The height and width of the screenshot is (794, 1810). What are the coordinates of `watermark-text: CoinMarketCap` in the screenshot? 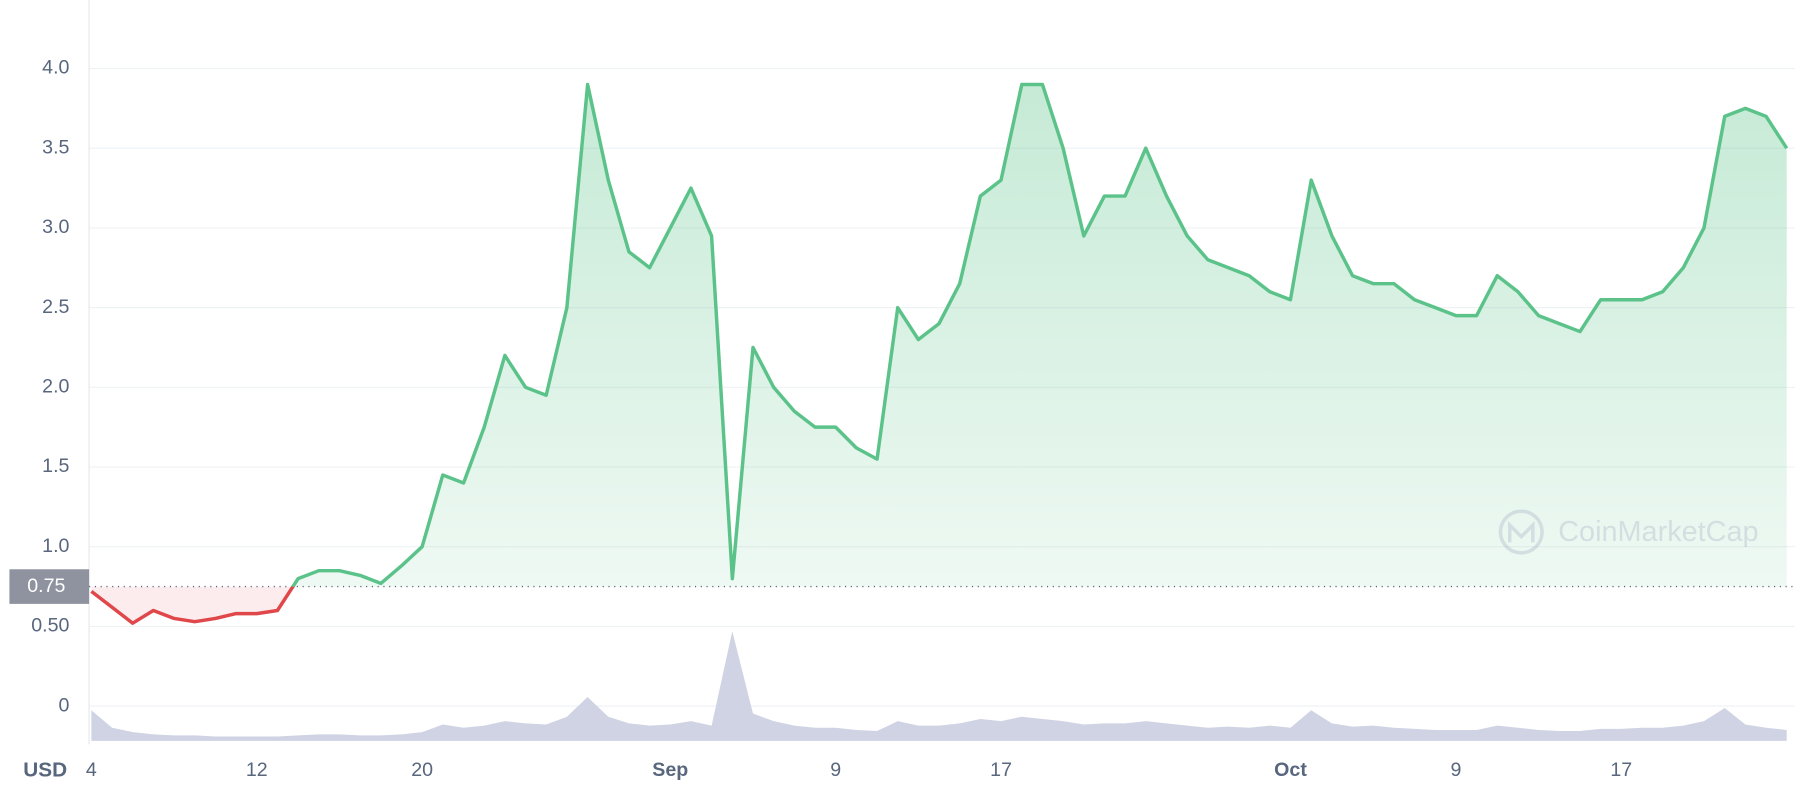 It's located at (1658, 532).